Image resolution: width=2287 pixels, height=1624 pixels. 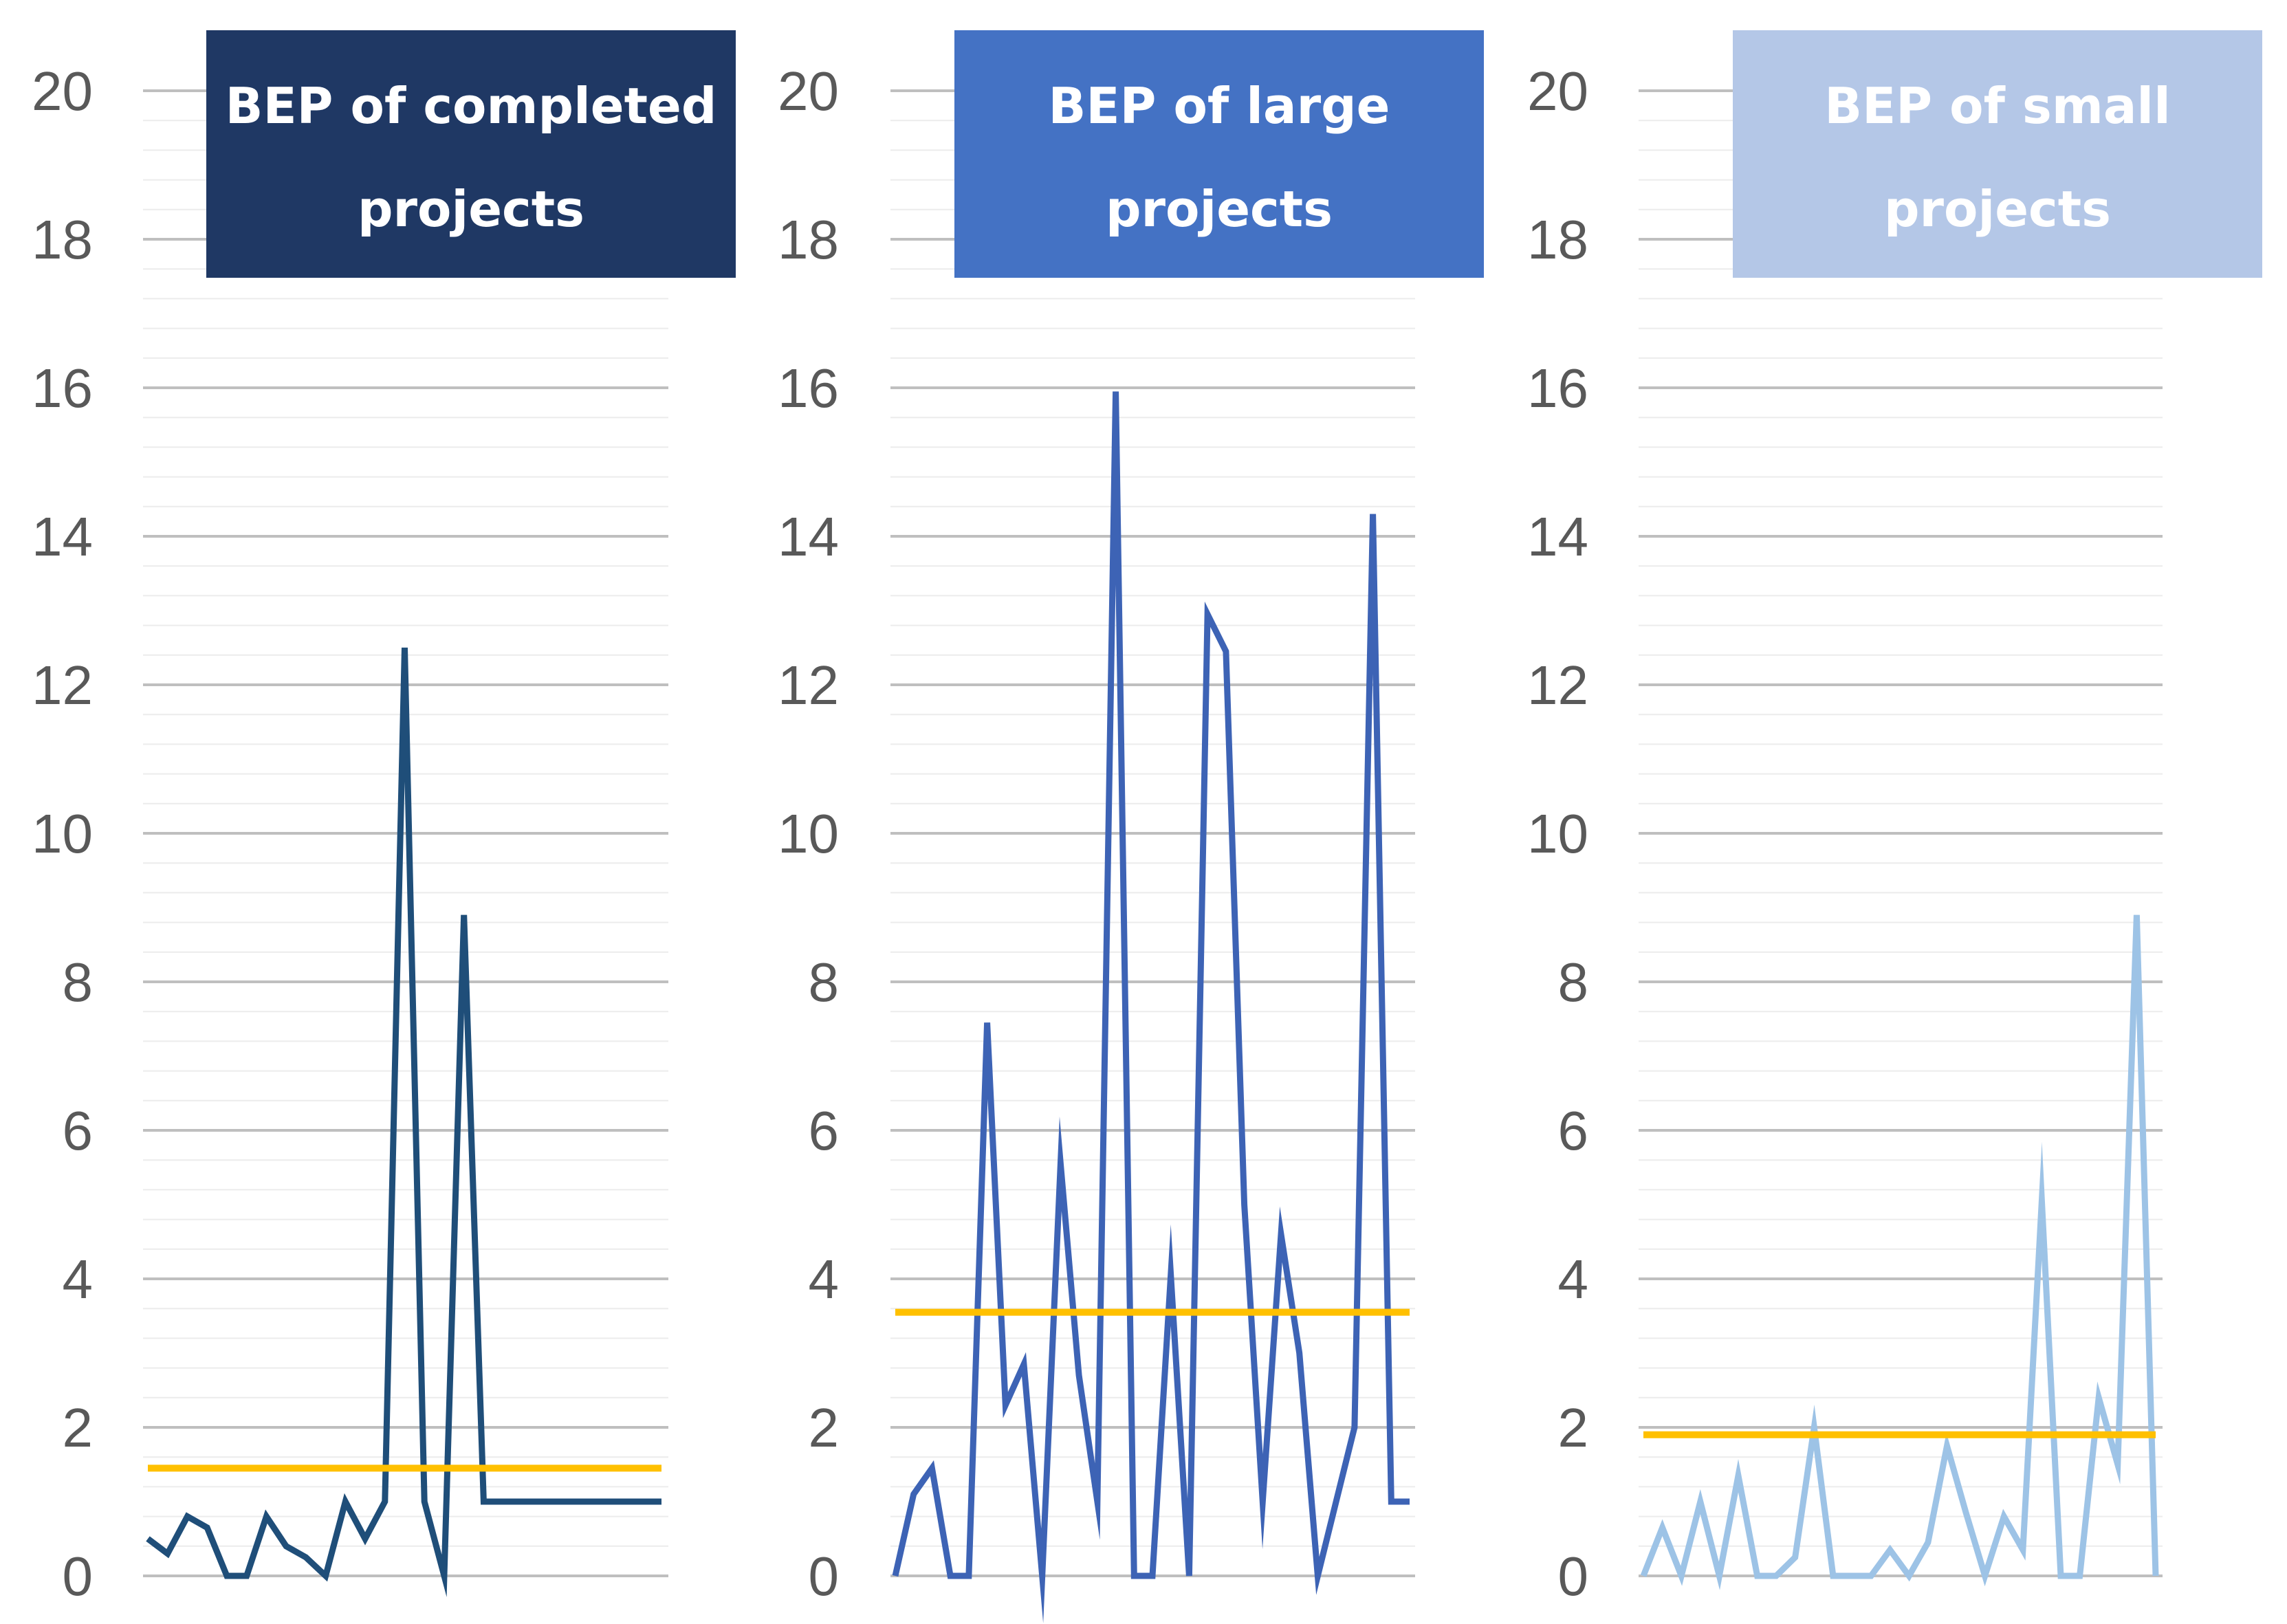 I want to click on chart-title: BEP of completed projects, so click(x=471, y=157).